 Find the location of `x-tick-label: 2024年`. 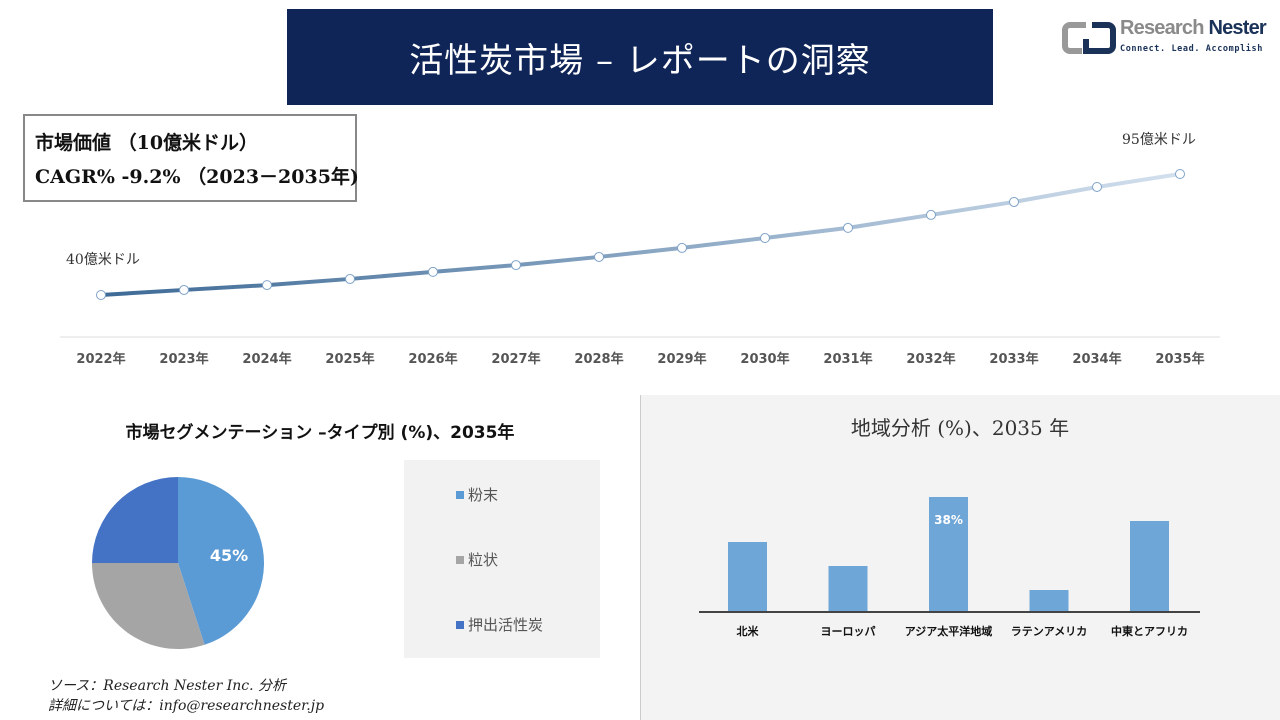

x-tick-label: 2024年 is located at coordinates (266, 359).